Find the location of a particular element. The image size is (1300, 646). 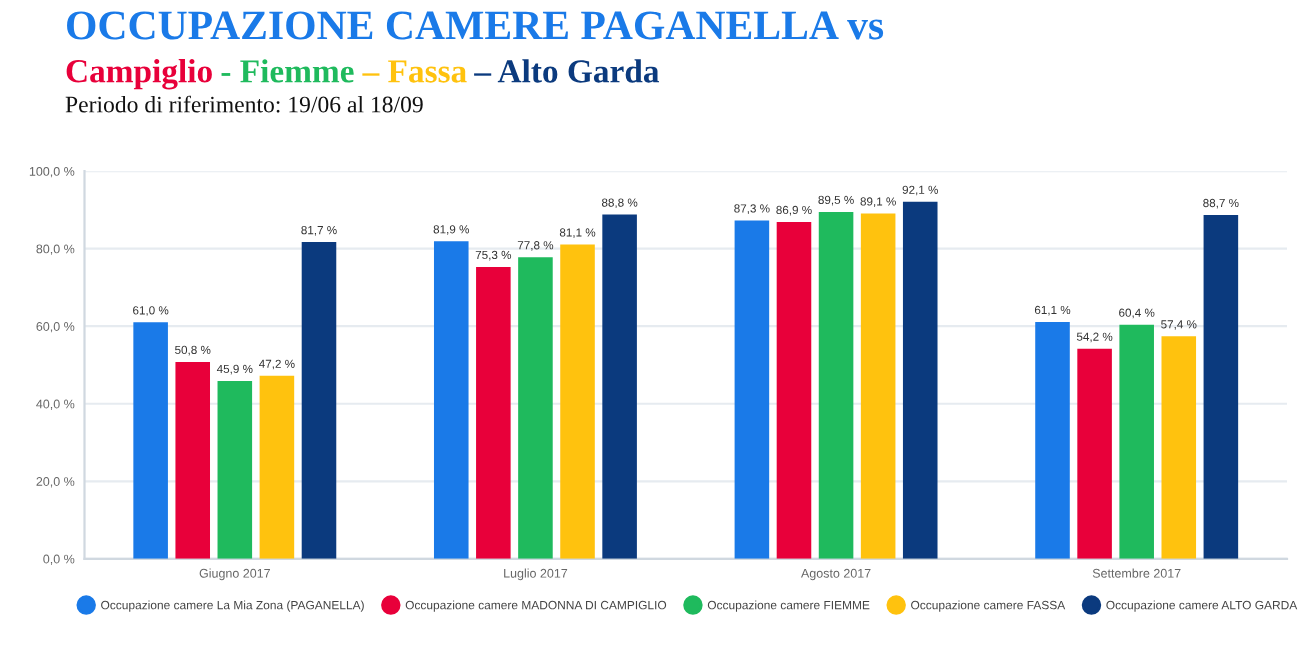

text: – Fassa is located at coordinates (414, 71).